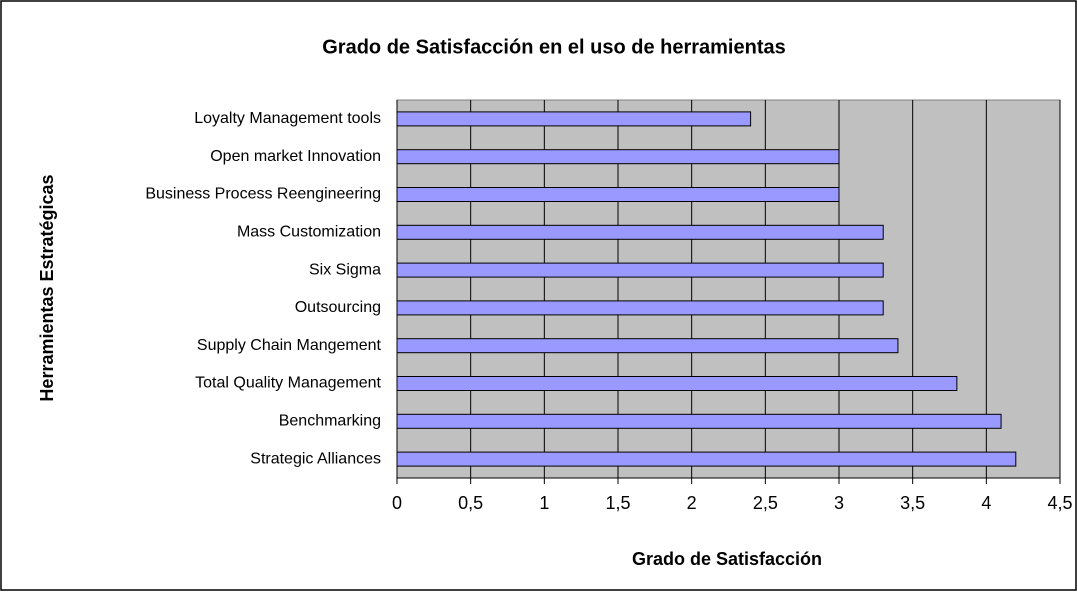  Describe the element at coordinates (315, 458) in the screenshot. I see `y-tick-label: Strategic Alliances` at that location.